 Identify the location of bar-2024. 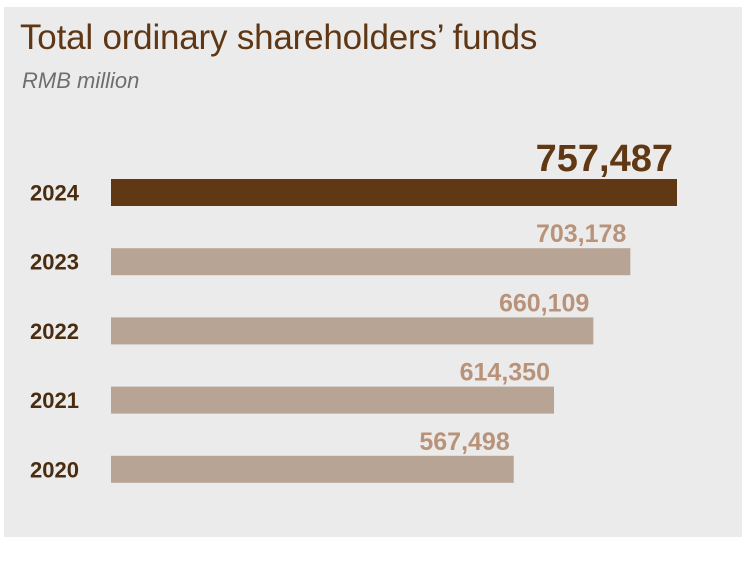
(394, 192).